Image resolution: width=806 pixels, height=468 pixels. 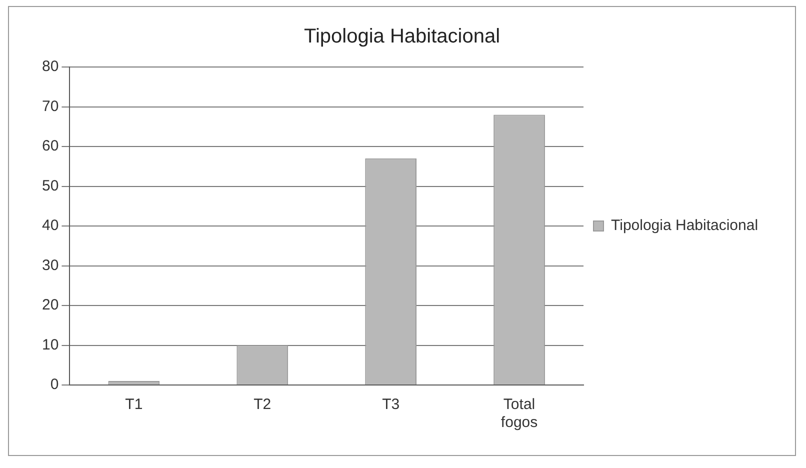 I want to click on y-tick-label: 10, so click(x=50, y=345).